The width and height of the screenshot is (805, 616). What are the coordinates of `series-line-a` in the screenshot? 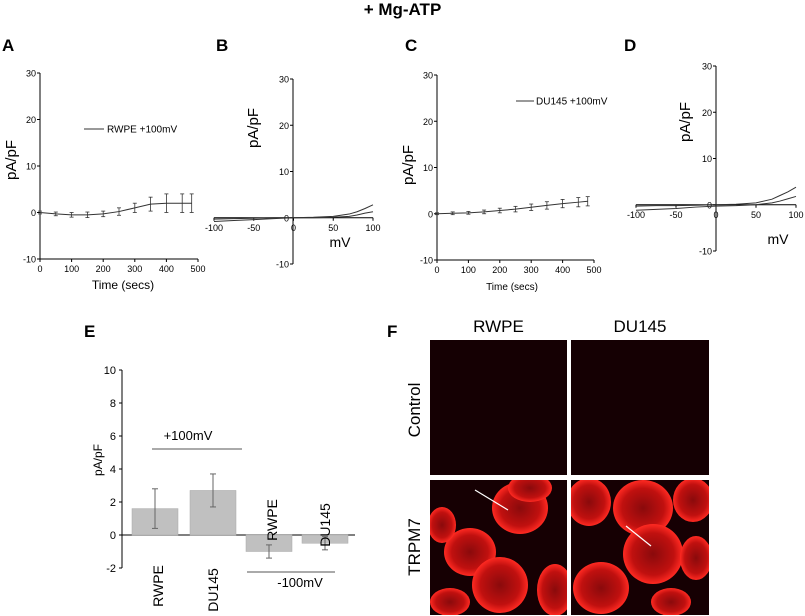 It's located at (115, 209).